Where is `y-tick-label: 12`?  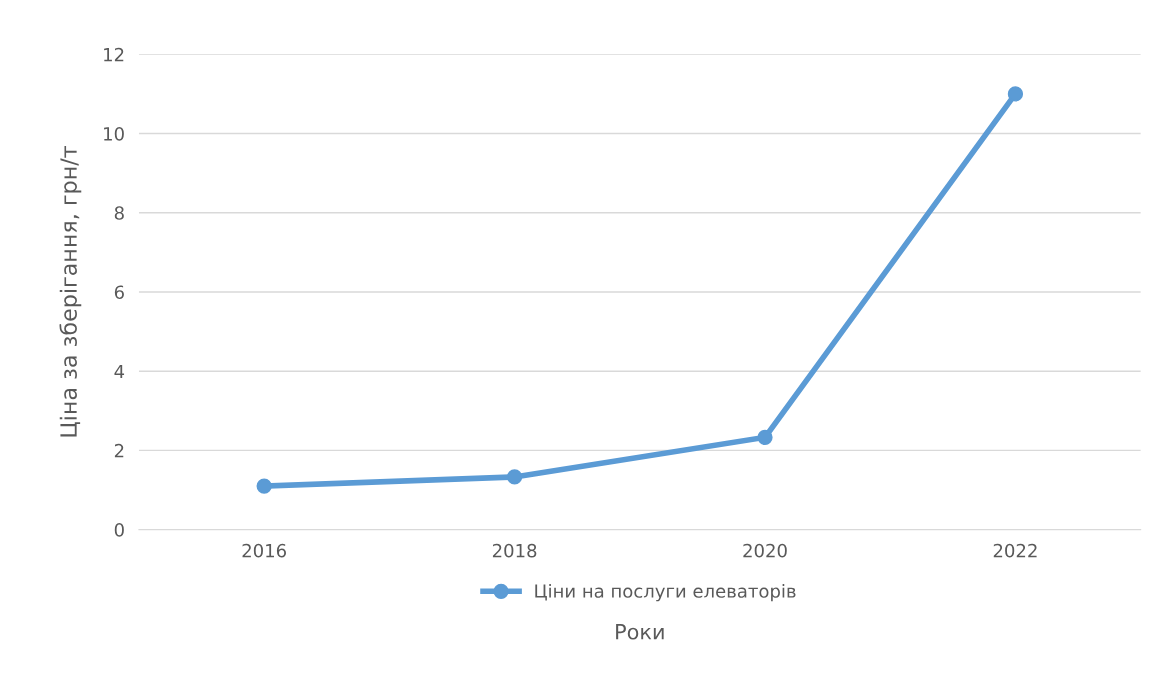 y-tick-label: 12 is located at coordinates (114, 54).